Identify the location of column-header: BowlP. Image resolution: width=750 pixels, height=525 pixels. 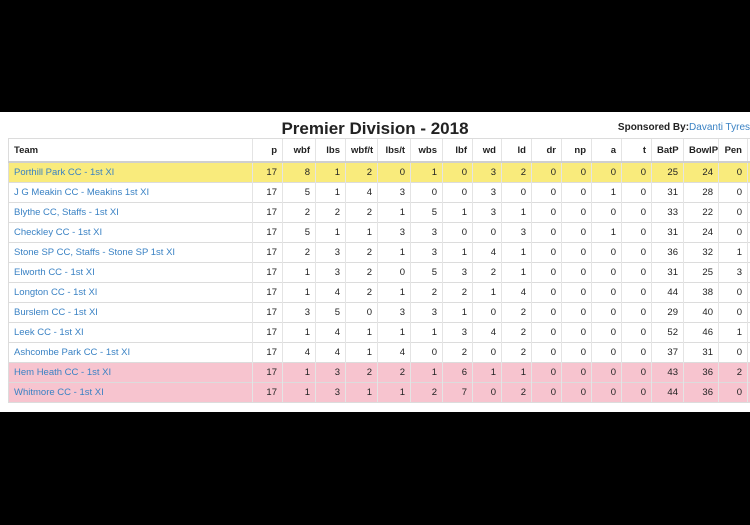
(701, 150).